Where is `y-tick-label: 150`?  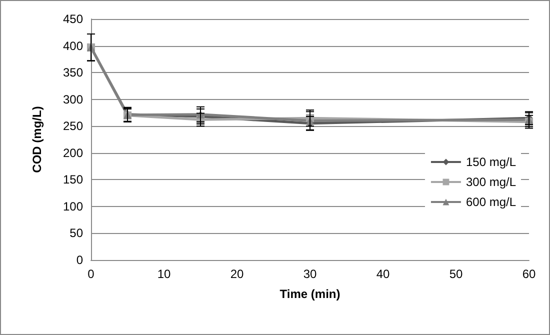 y-tick-label: 150 is located at coordinates (73, 179).